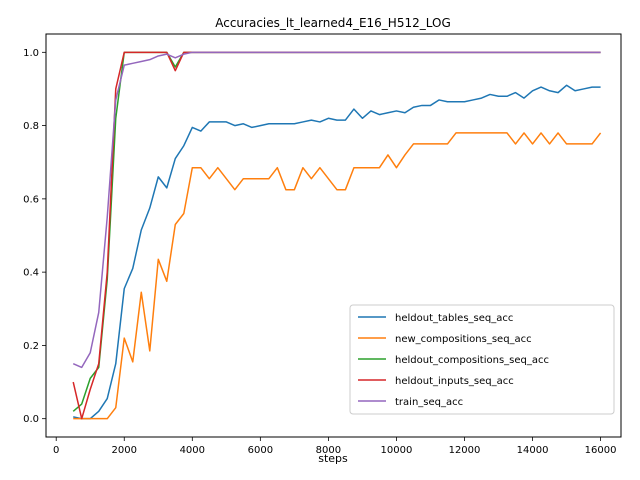 The height and width of the screenshot is (480, 640). What do you see at coordinates (454, 381) in the screenshot?
I see `legend-label: heldout_inputs_seq_acc` at bounding box center [454, 381].